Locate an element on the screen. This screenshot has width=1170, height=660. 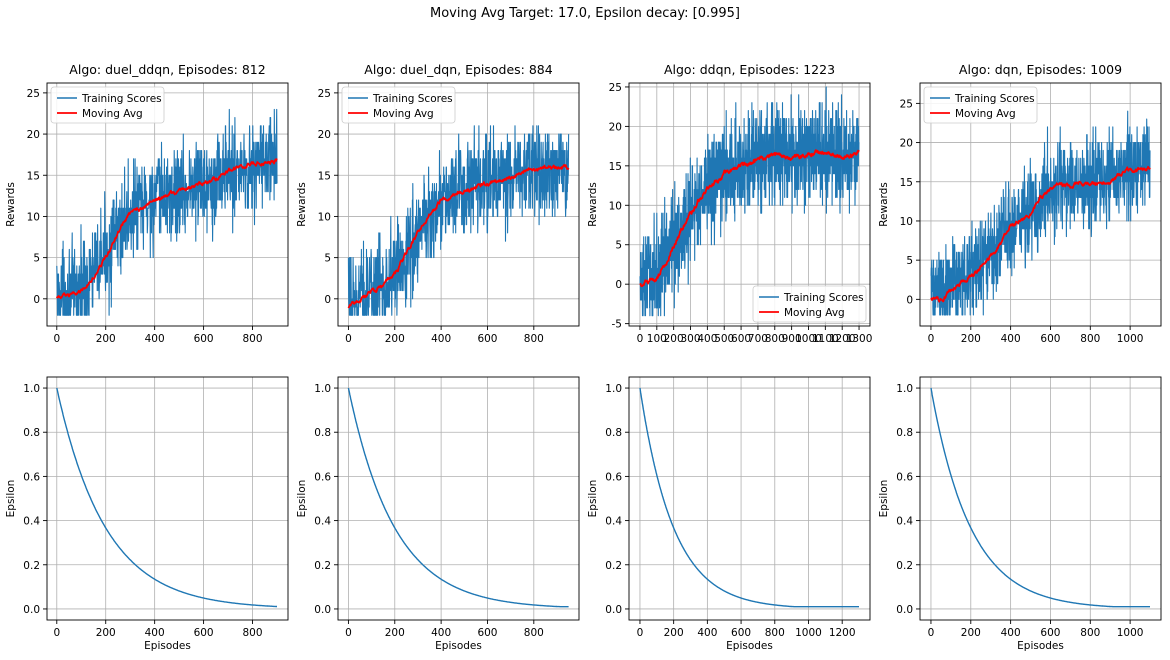
x-tick-label: 900 is located at coordinates (792, 339).